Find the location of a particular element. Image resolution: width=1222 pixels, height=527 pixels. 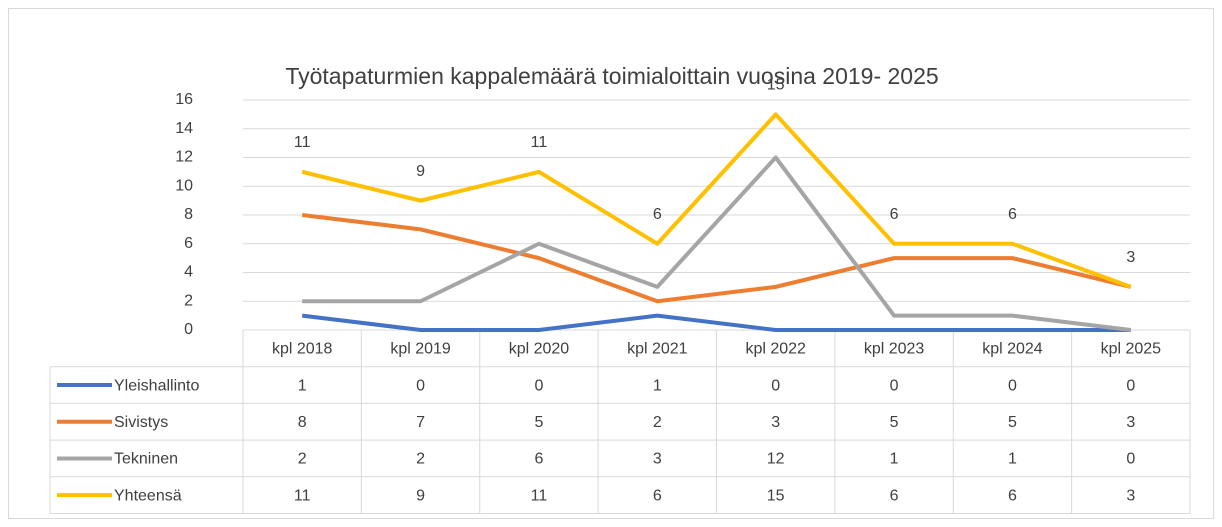

table-cell: 7 is located at coordinates (420, 422).